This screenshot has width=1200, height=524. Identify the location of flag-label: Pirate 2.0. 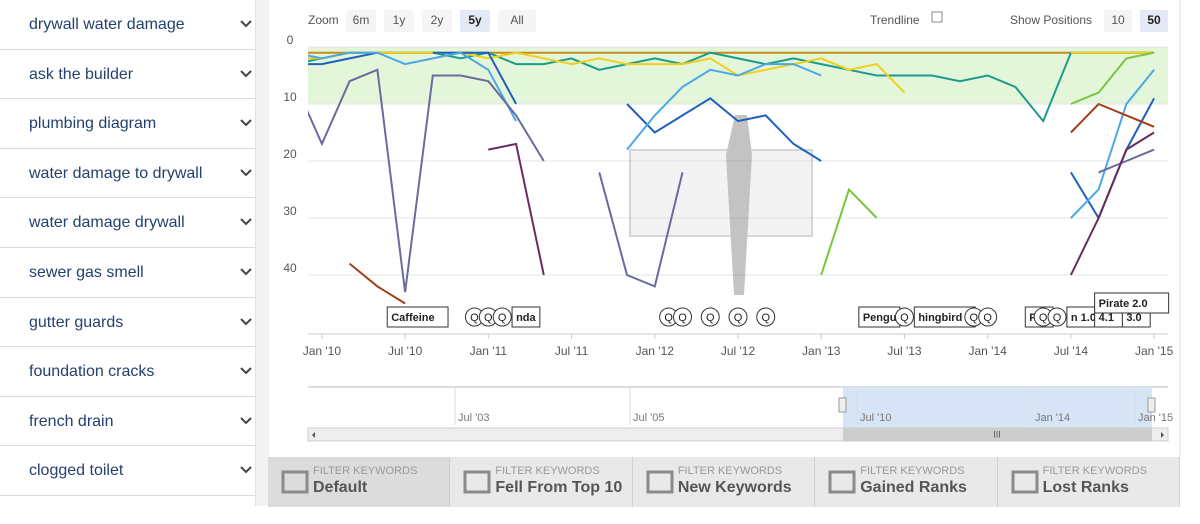
(1123, 304).